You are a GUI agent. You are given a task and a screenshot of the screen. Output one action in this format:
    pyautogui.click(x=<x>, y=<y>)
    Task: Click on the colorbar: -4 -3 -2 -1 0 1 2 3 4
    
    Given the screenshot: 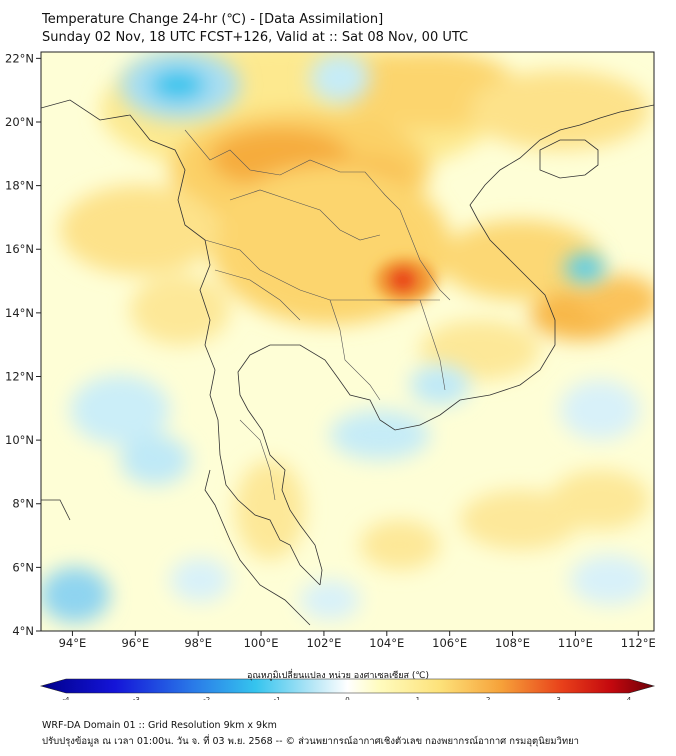 What is the action you would take?
    pyautogui.click(x=347, y=689)
    